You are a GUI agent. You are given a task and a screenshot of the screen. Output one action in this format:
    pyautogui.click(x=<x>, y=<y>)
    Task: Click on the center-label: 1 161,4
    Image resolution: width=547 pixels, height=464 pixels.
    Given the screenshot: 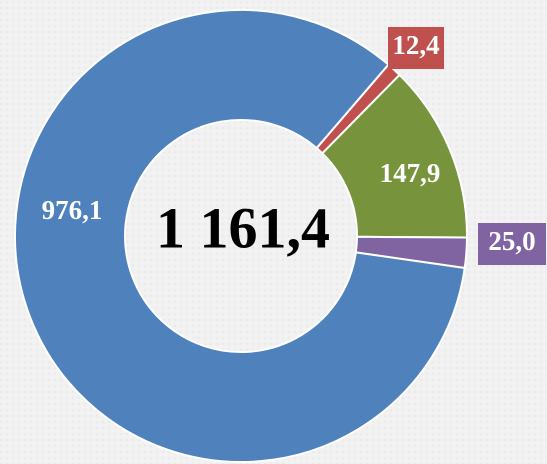 What is the action you would take?
    pyautogui.click(x=243, y=227)
    